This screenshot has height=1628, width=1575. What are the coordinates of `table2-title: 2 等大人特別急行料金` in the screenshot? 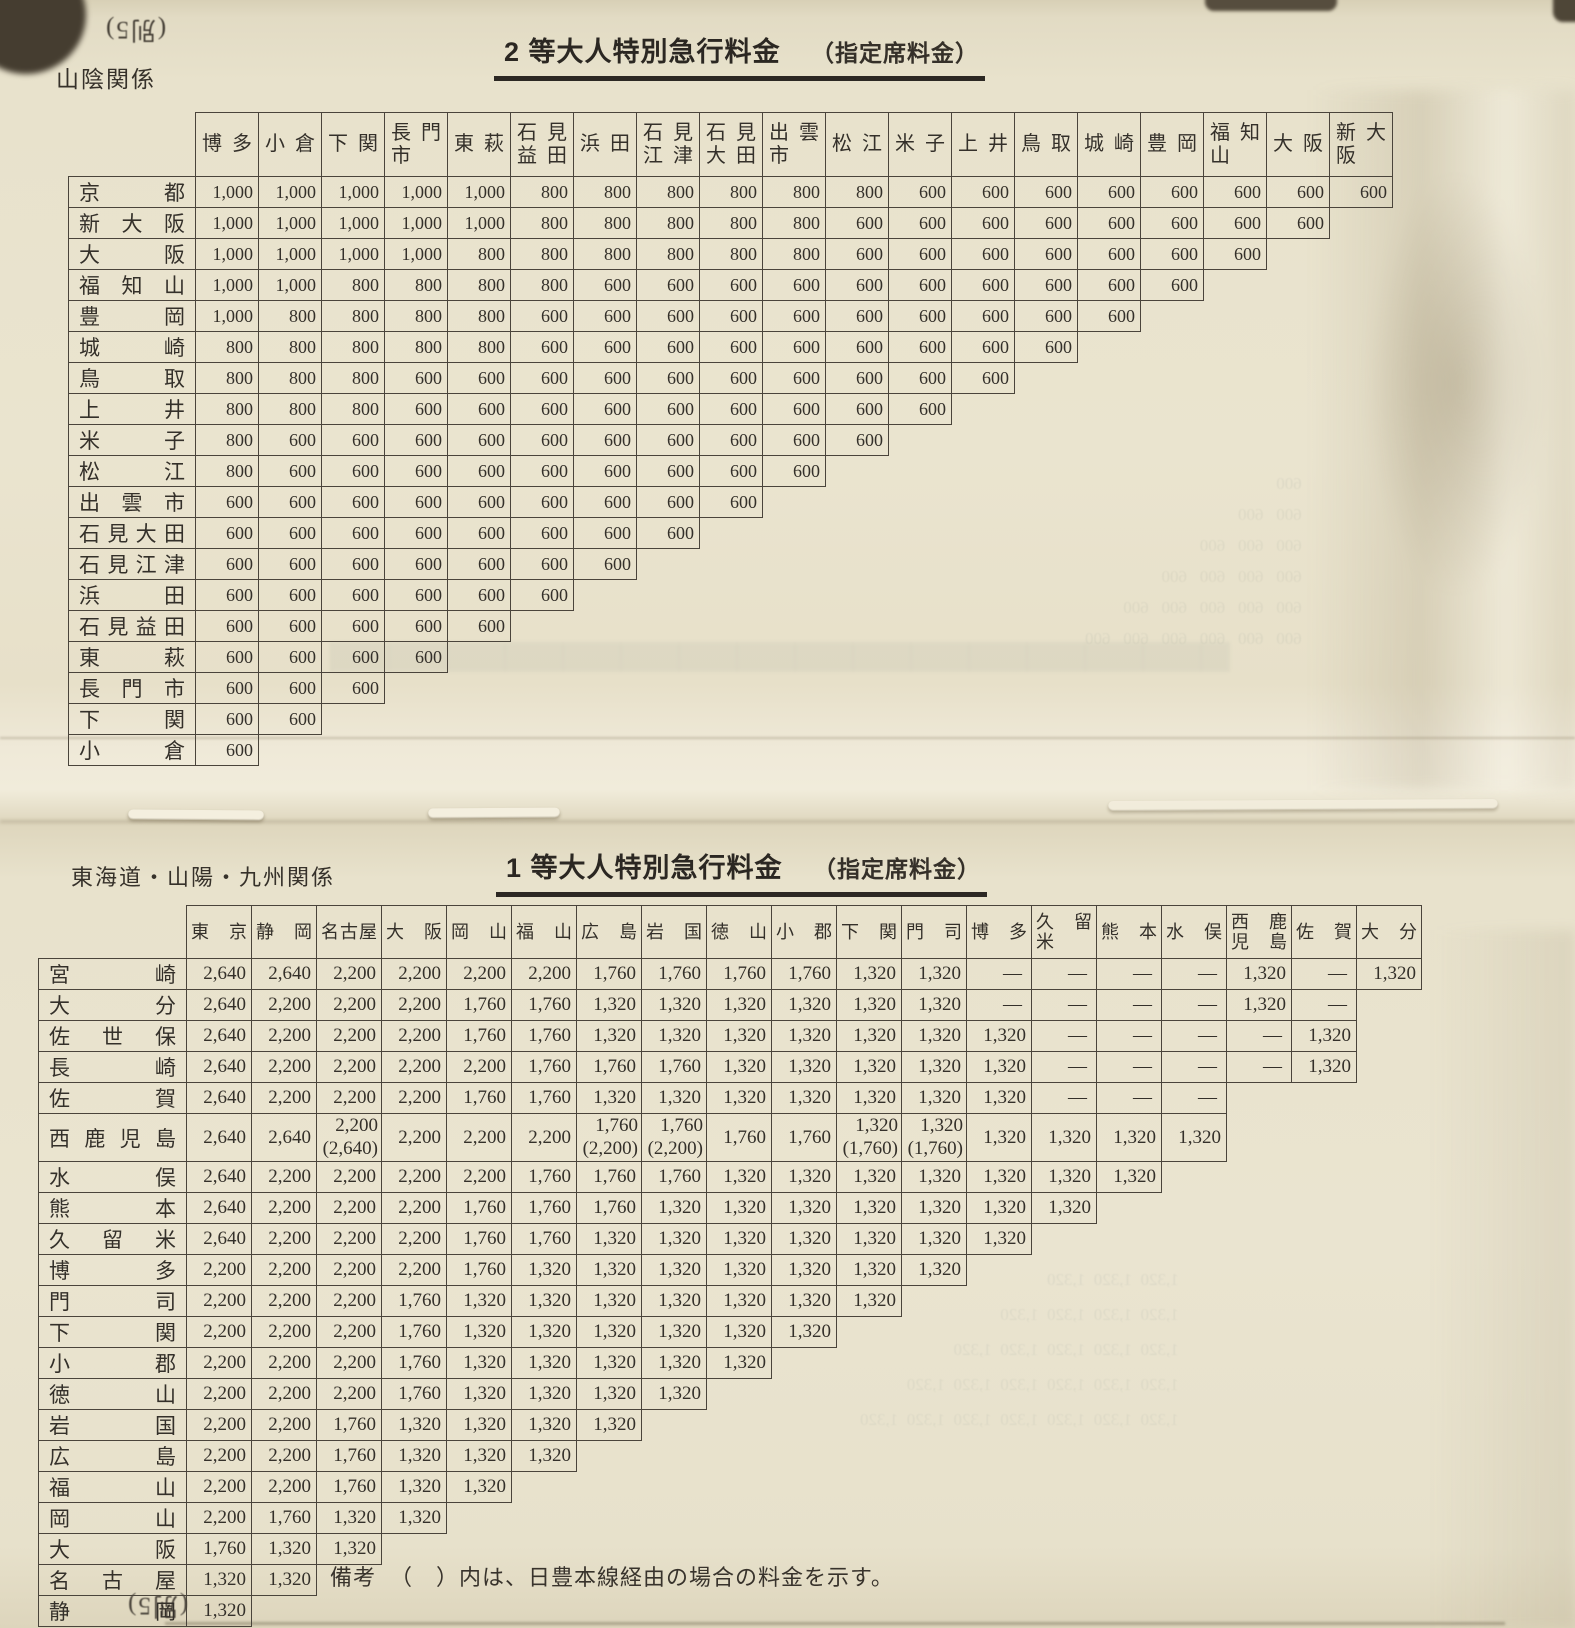 It's located at (642, 52).